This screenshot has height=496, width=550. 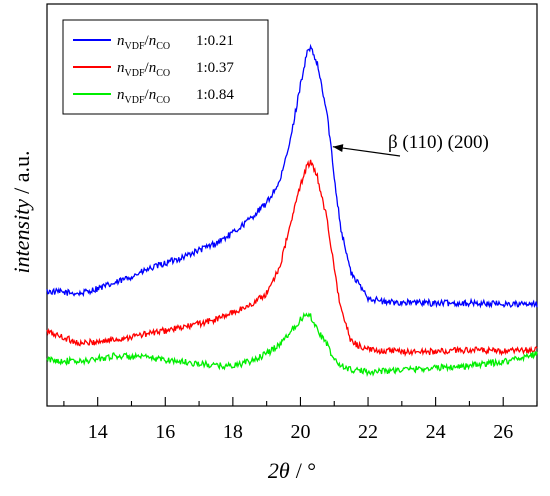 I want to click on x-axis-ticks: 14 16 18 20 22 24 26, so click(x=300, y=420).